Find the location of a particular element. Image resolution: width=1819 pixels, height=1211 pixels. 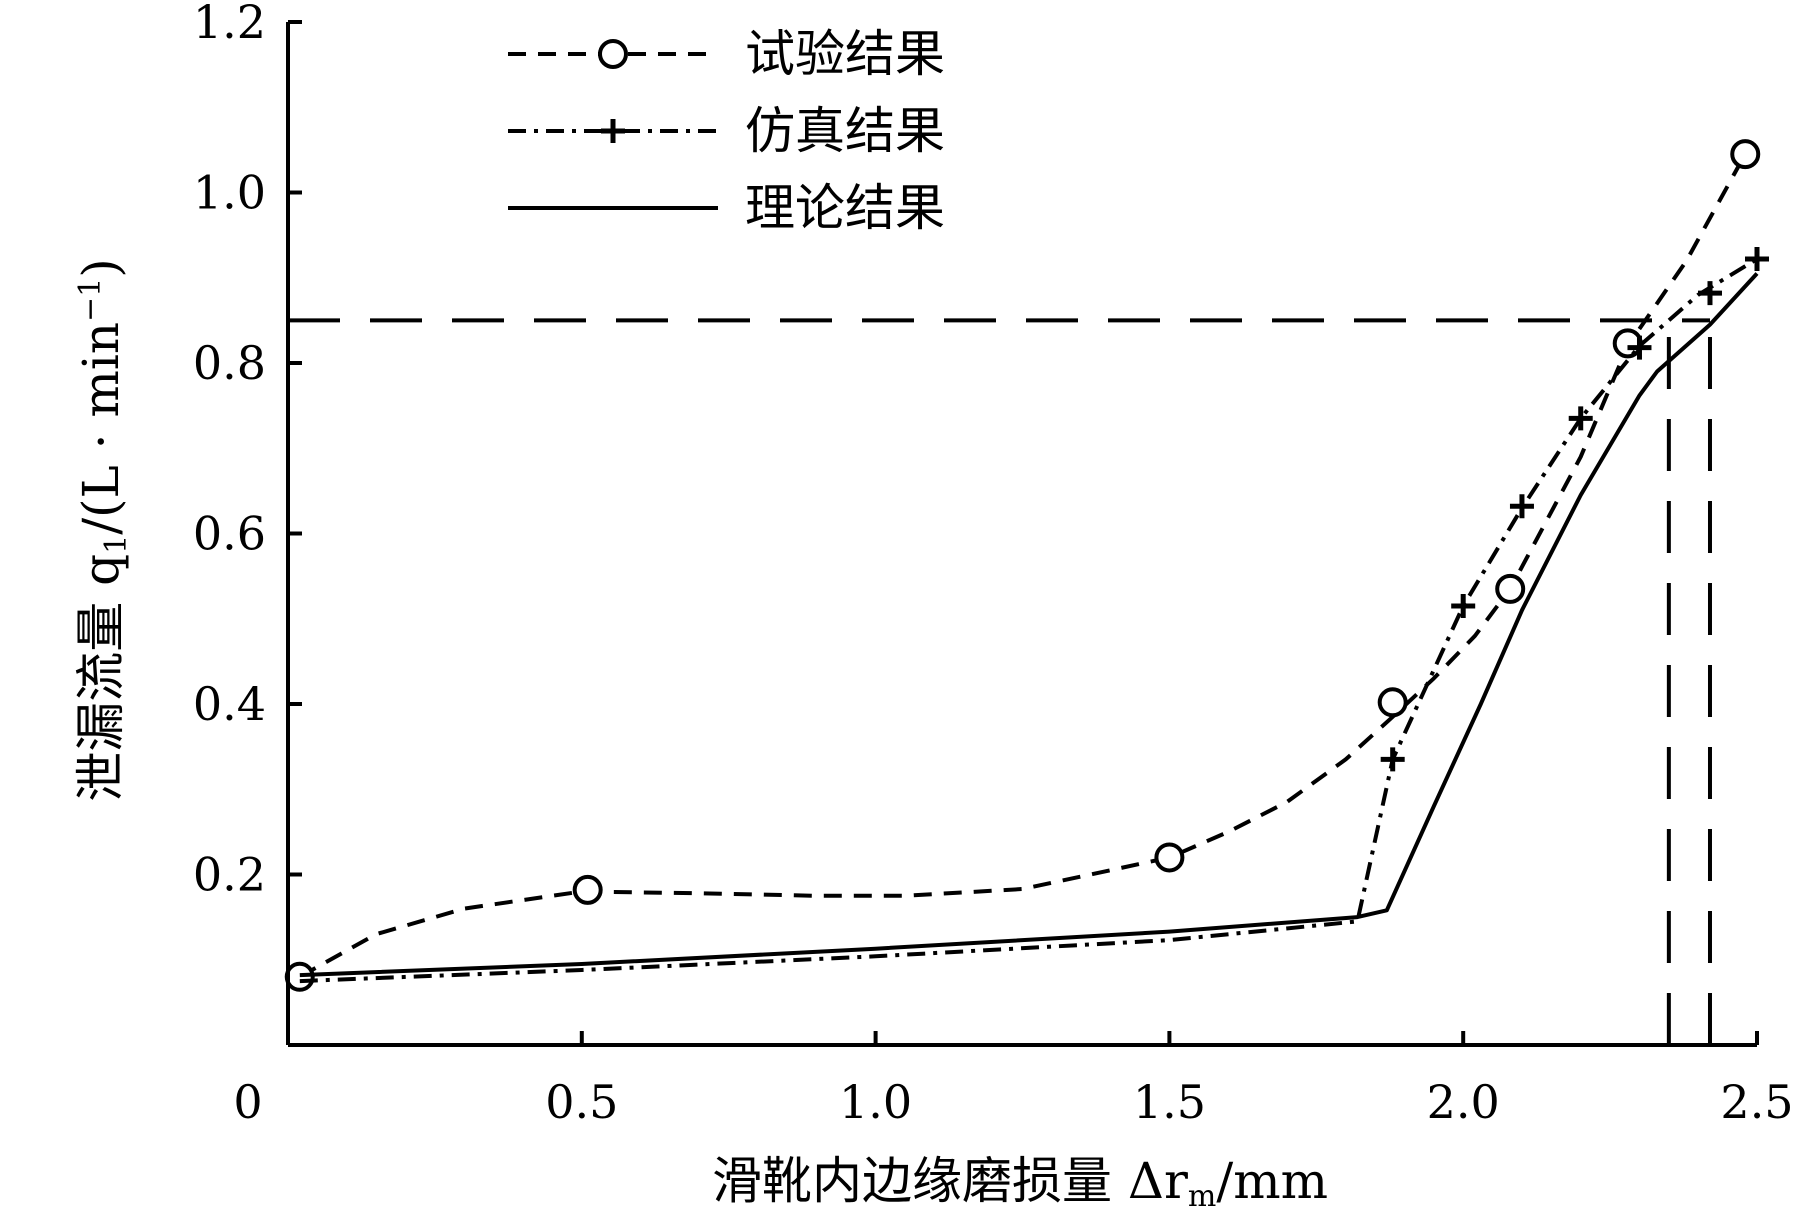

legend-marker-circle is located at coordinates (613, 54).